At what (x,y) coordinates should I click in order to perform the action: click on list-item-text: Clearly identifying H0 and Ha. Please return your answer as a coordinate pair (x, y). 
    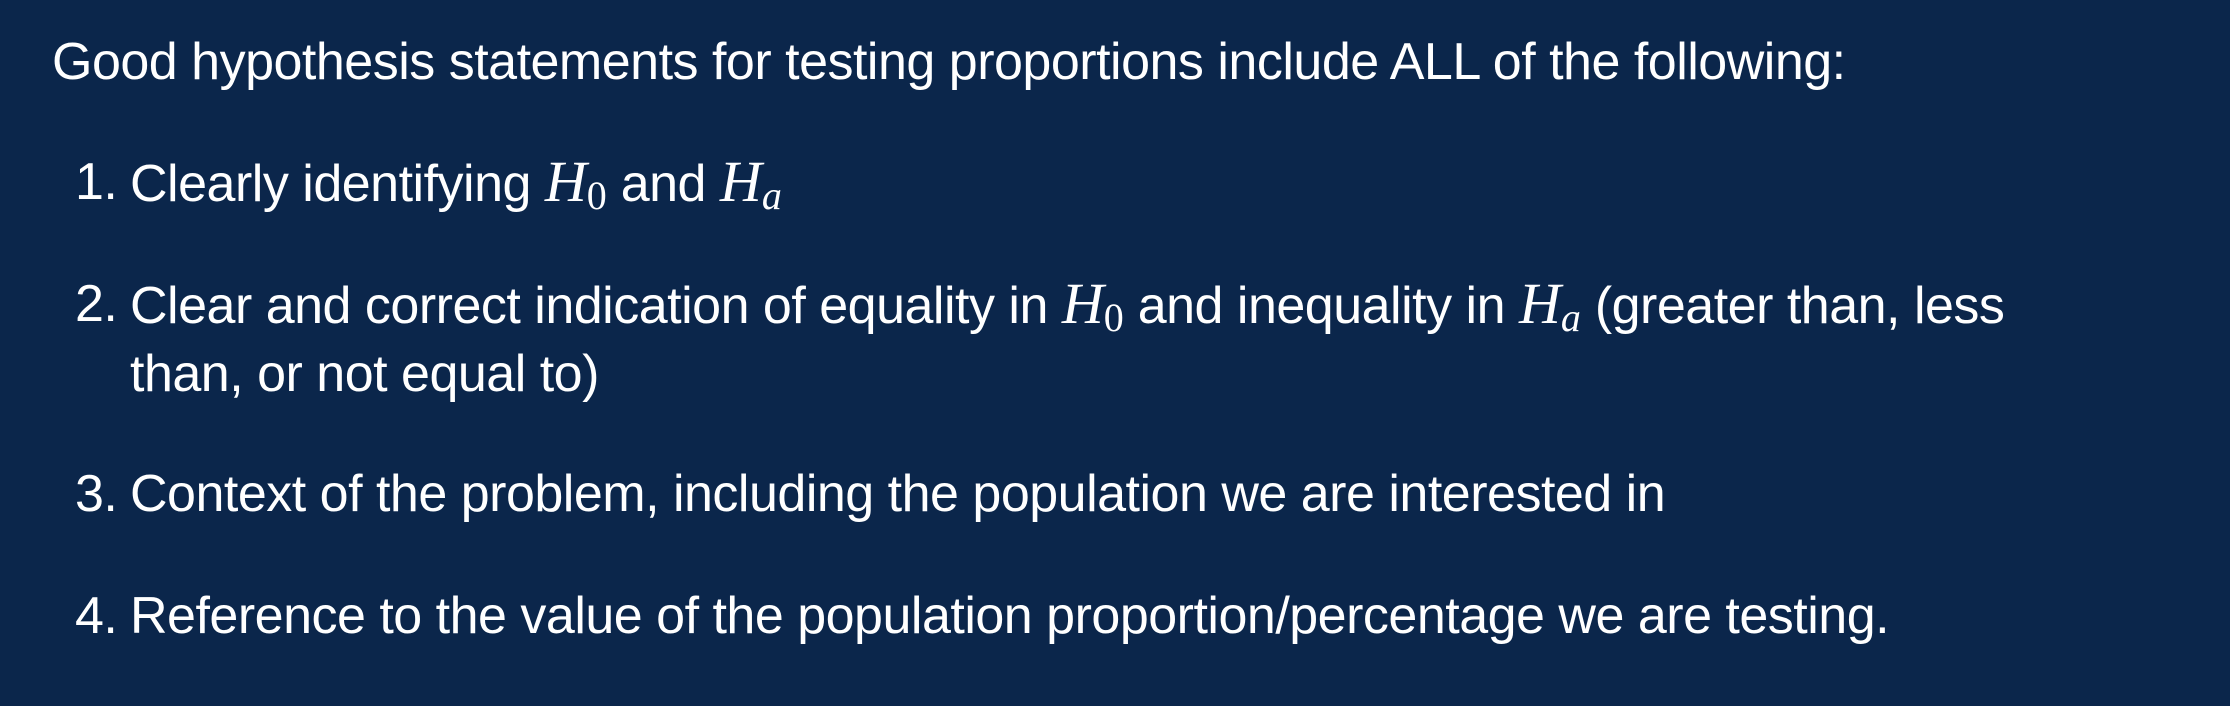
    Looking at the image, I should click on (1170, 183).